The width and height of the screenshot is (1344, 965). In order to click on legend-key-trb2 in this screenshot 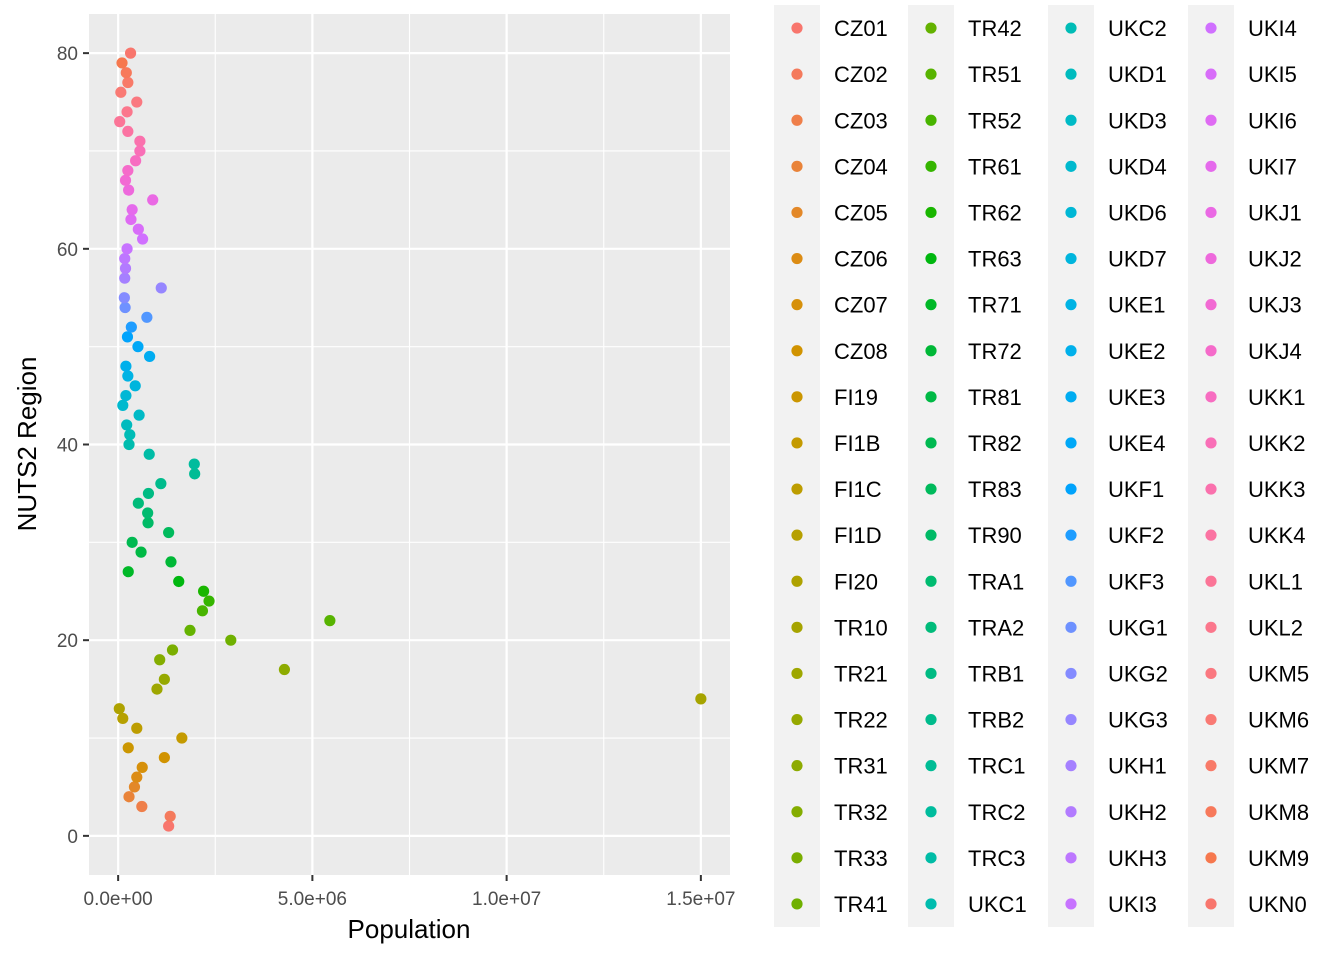, I will do `click(931, 719)`.